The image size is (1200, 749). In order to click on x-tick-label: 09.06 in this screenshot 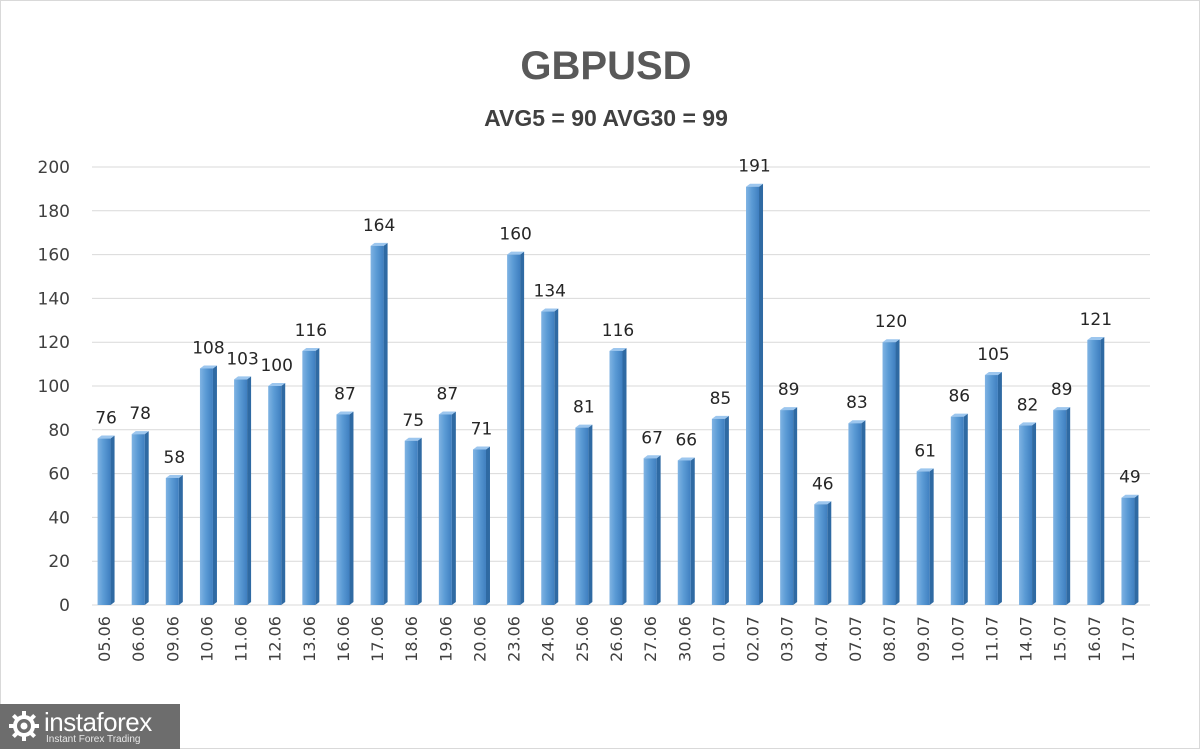, I will do `click(172, 639)`.